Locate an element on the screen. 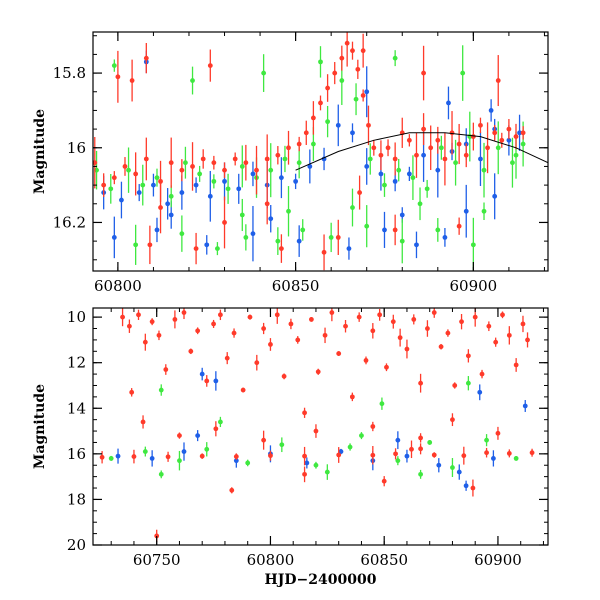 The width and height of the screenshot is (600, 600). x-tick-label: 60850 is located at coordinates (384, 560).